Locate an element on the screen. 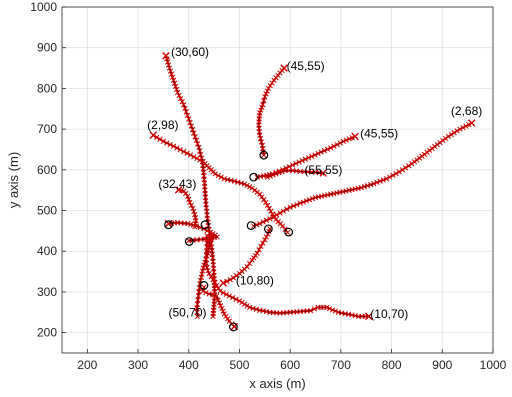 Image resolution: width=512 pixels, height=397 pixels. x-tick-label: 900 is located at coordinates (442, 365).